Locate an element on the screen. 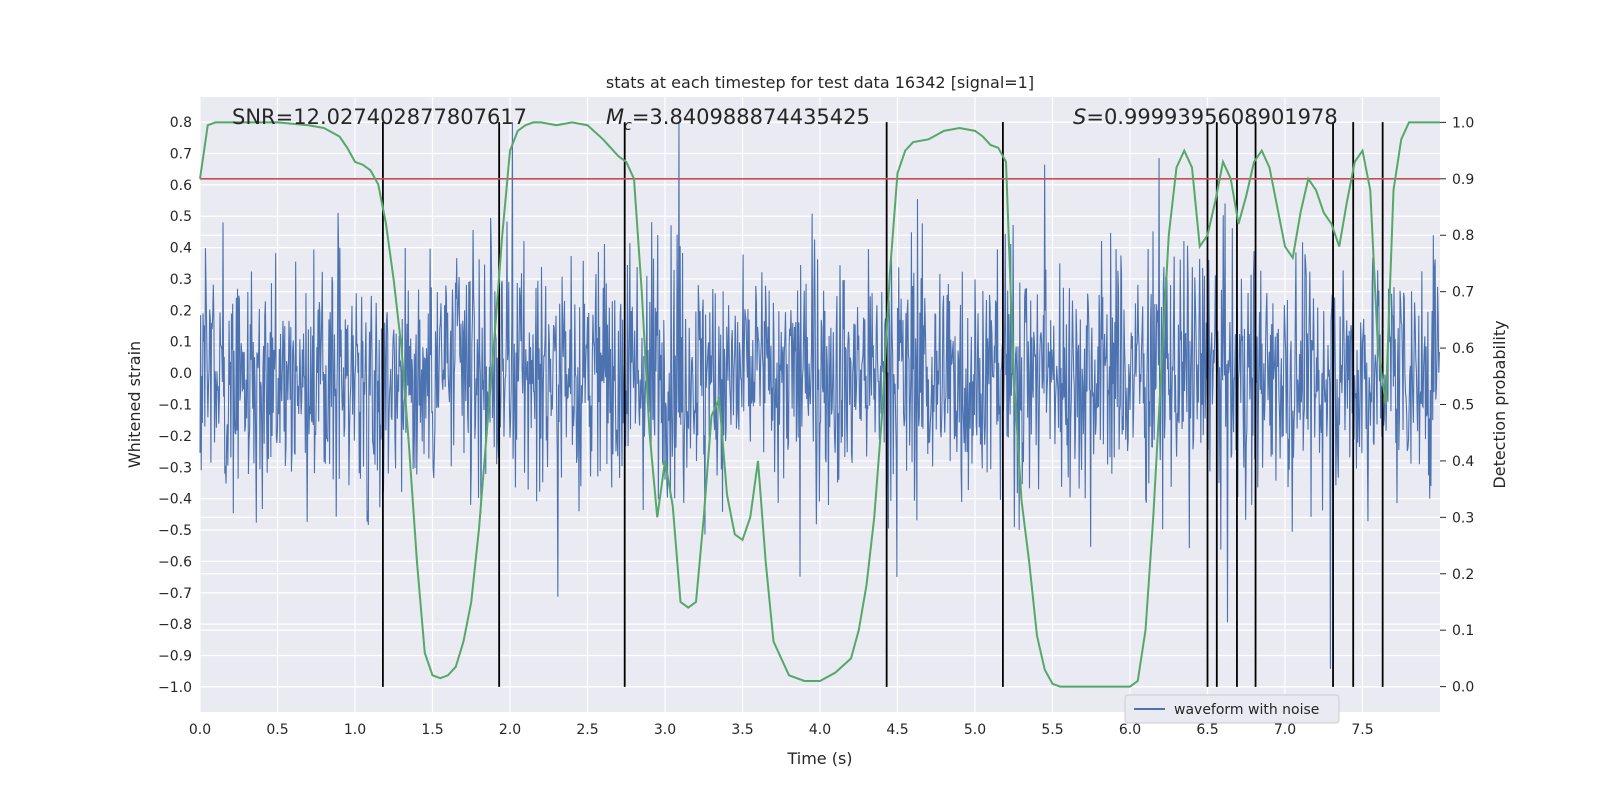 Image resolution: width=1600 pixels, height=800 pixels. legend-box is located at coordinates (1232, 709).